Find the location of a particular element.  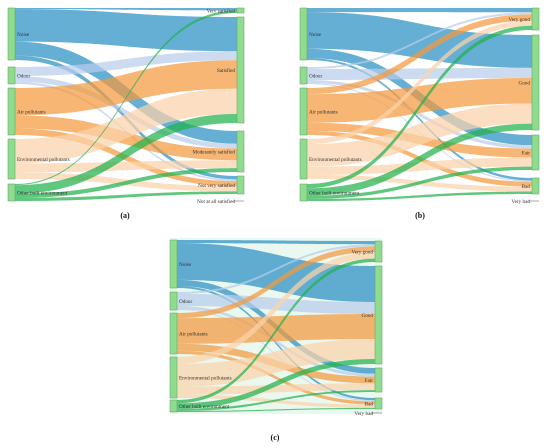

panel-c-label: (c) is located at coordinates (275, 437).